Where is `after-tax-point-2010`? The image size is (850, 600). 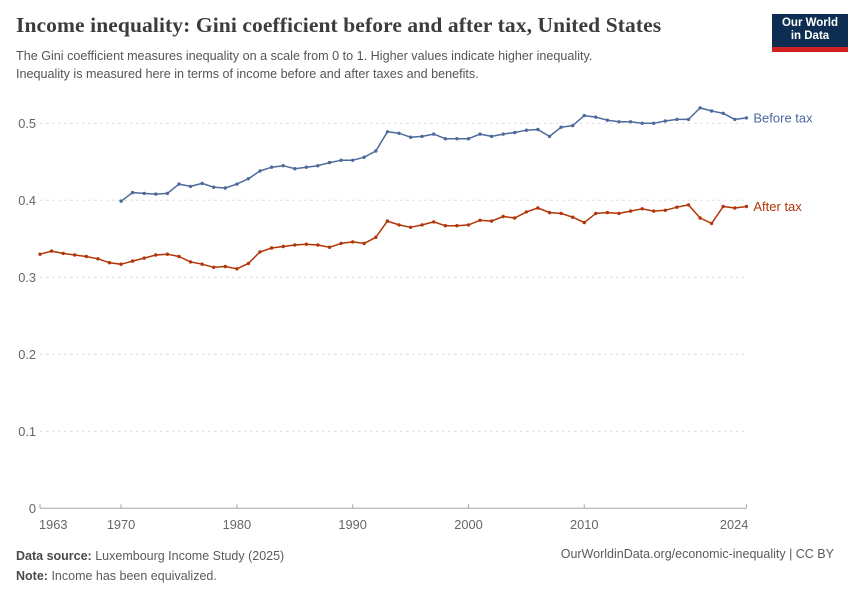
after-tax-point-2010 is located at coordinates (584, 222).